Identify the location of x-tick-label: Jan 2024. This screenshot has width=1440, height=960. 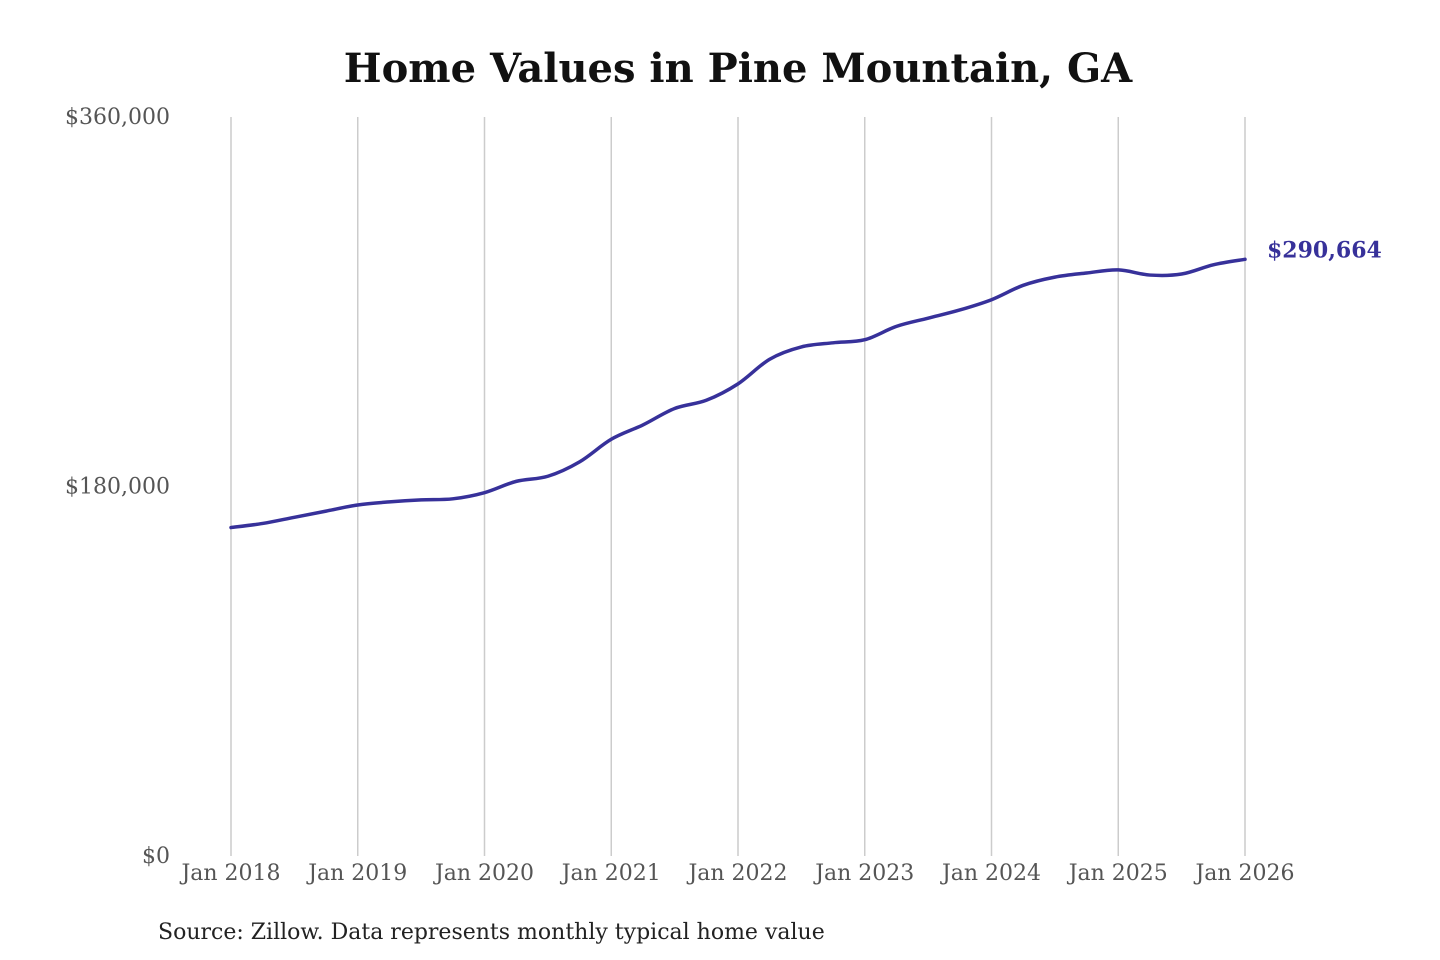
(990, 873).